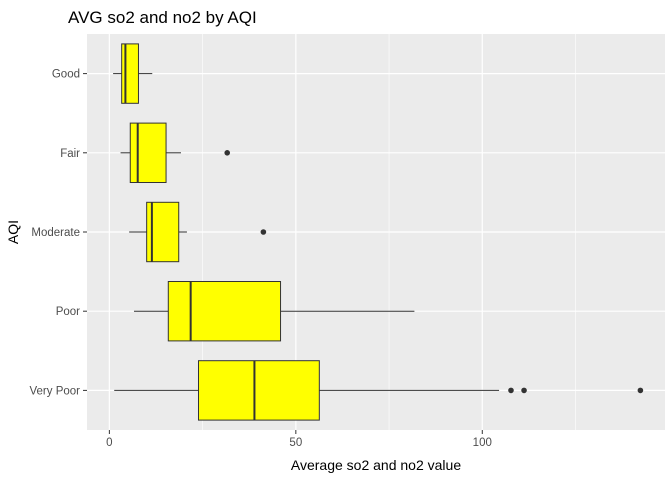 The width and height of the screenshot is (672, 480). Describe the element at coordinates (55, 233) in the screenshot. I see `y-tick-label: Moderate` at that location.